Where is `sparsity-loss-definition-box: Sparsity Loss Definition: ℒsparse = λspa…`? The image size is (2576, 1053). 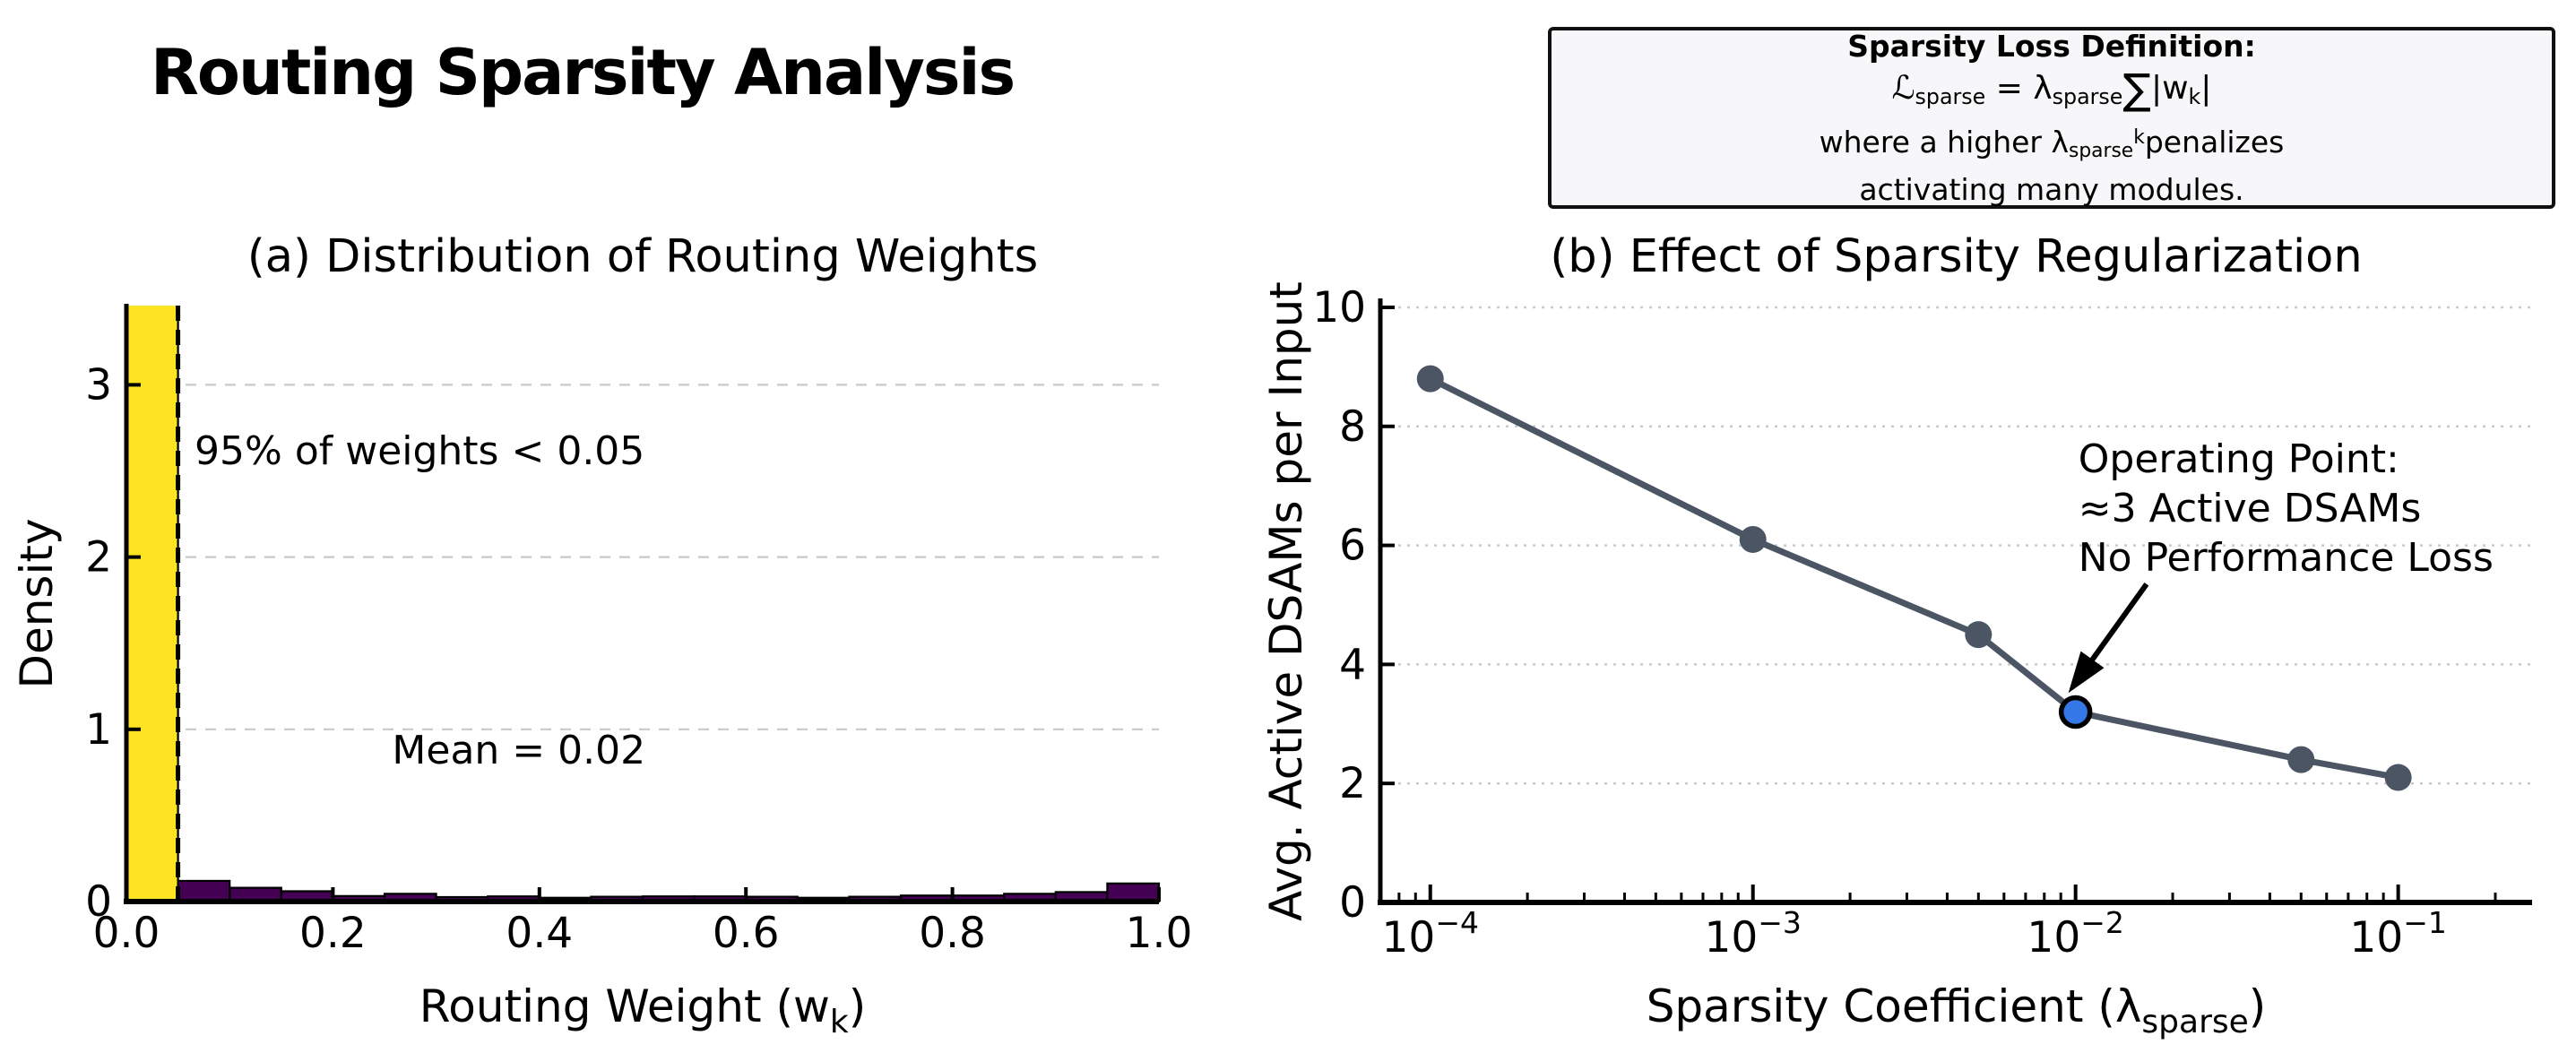 sparsity-loss-definition-box: Sparsity Loss Definition: ℒsparse = λspa… is located at coordinates (2051, 118).